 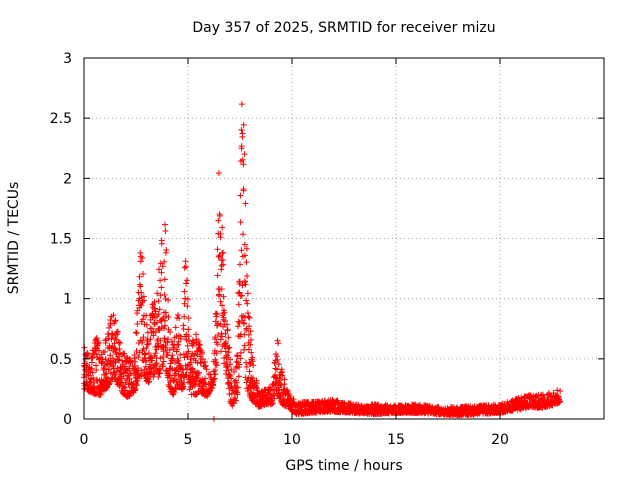 What do you see at coordinates (343, 466) in the screenshot?
I see `x-axis-label: GPS time / hours` at bounding box center [343, 466].